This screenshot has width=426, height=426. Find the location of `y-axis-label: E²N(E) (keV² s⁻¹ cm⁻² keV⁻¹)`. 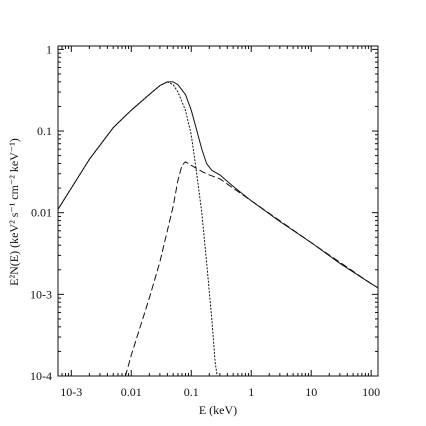

y-axis-label: E²N(E) (keV² s⁻¹ cm⁻² keV⁻¹) is located at coordinates (14, 212).